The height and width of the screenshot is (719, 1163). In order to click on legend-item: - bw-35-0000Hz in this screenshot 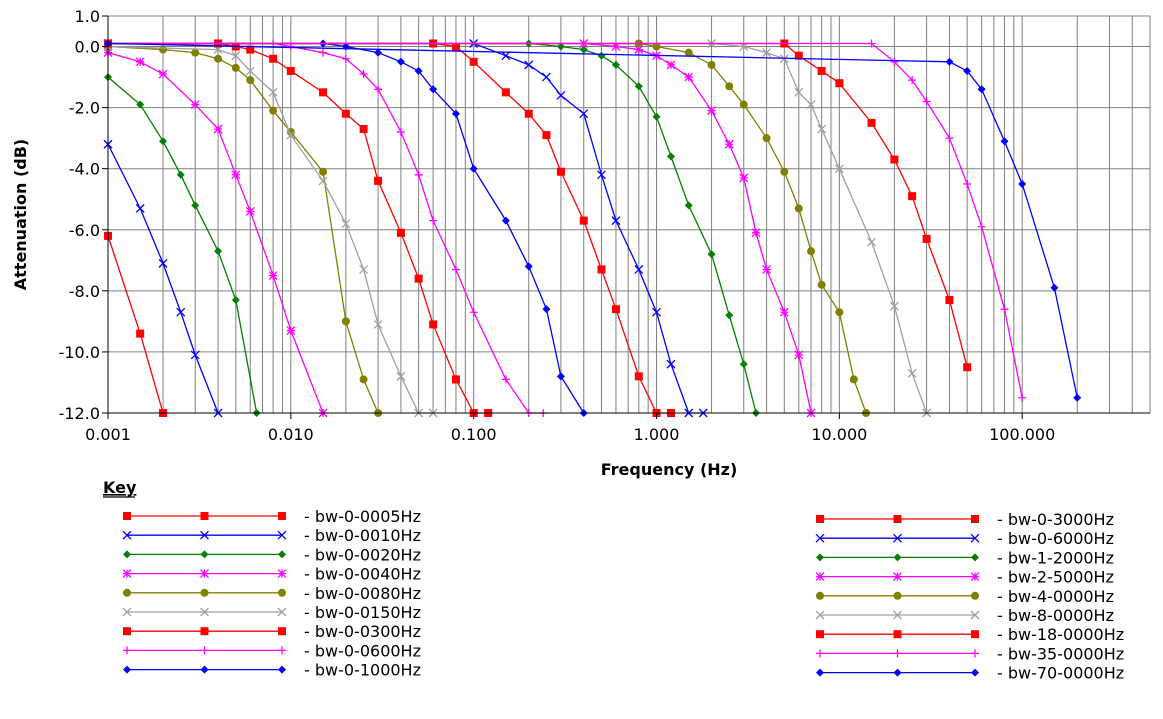, I will do `click(970, 653)`.